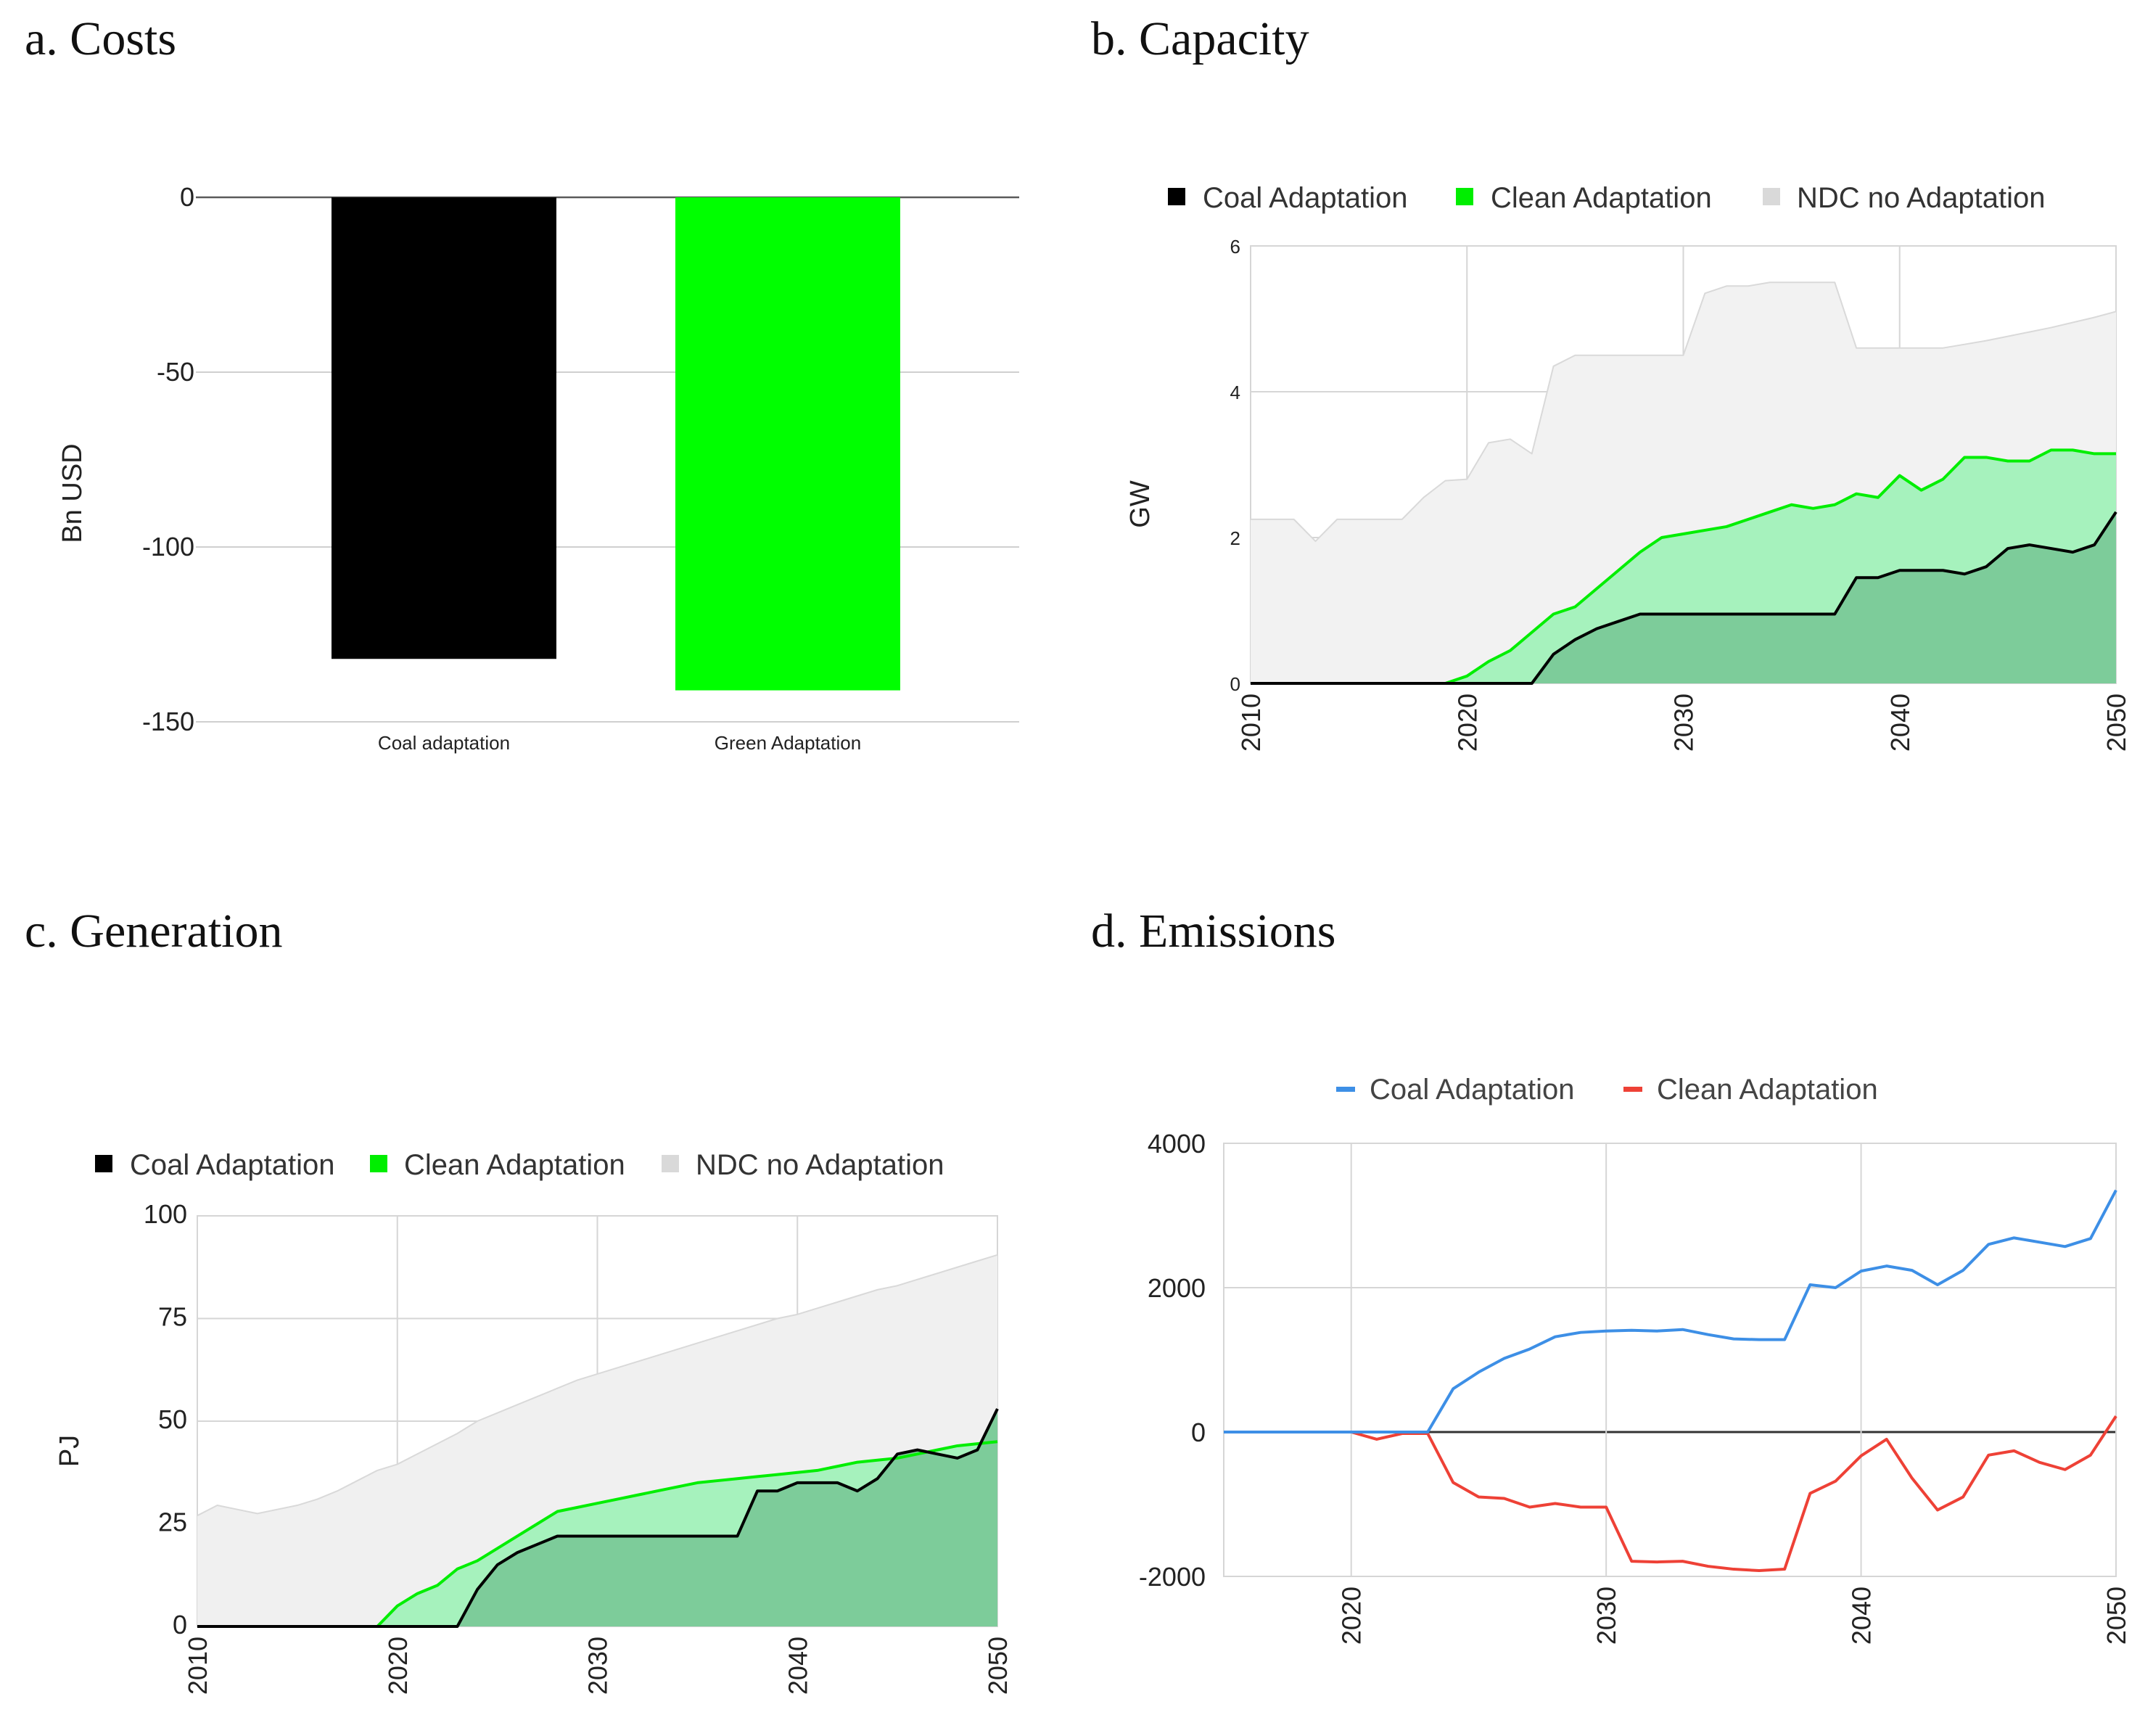  I want to click on costs-category-label: Green Adaptation, so click(788, 743).